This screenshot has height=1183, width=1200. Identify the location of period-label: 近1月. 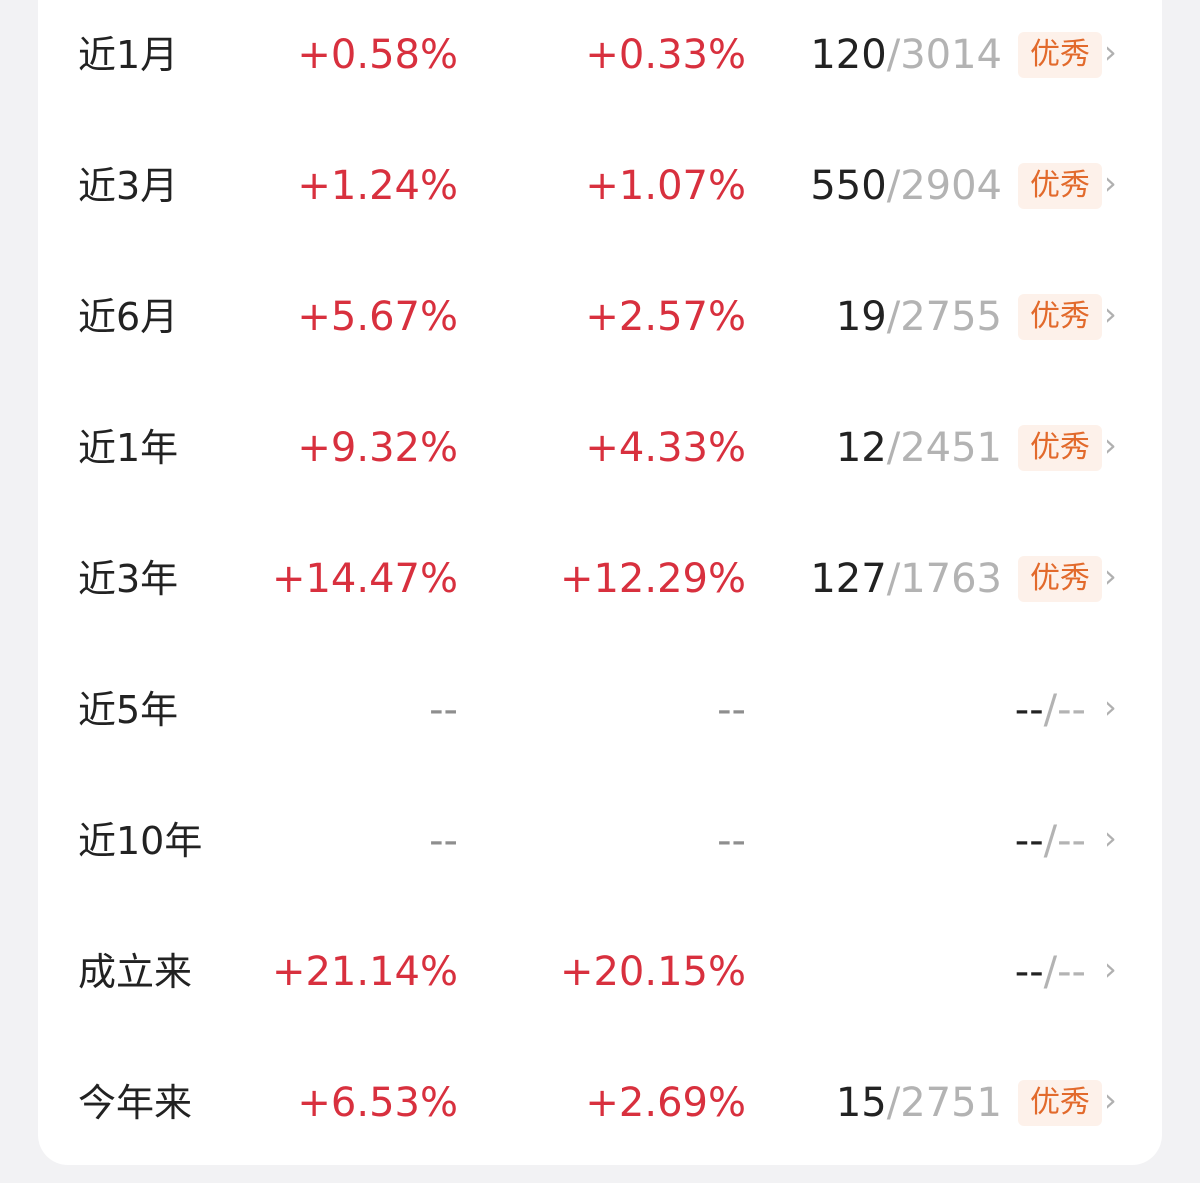
(128, 55).